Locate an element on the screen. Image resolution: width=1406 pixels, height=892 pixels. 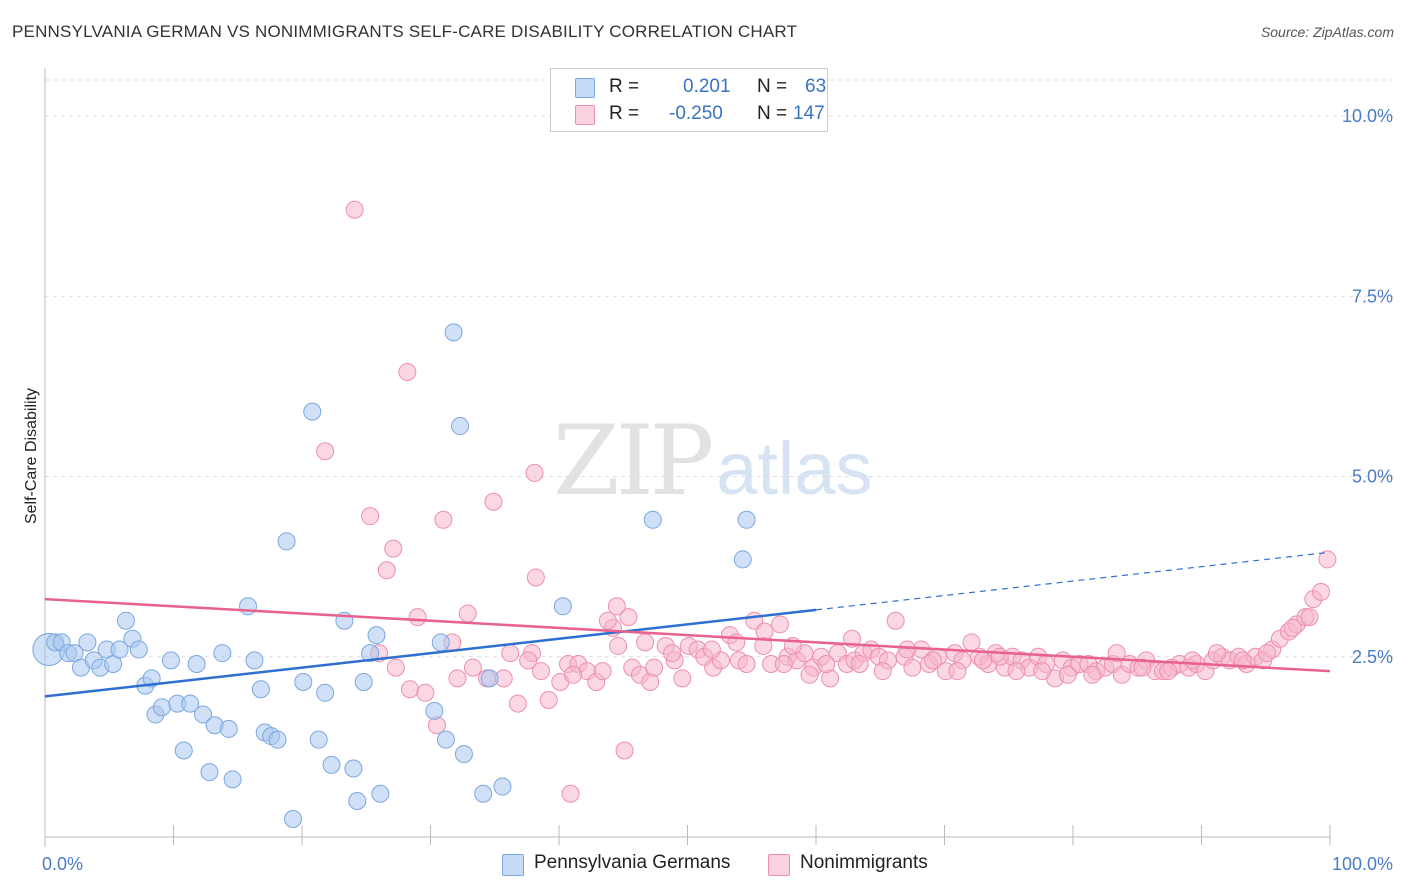
bottom-legend-swatch-pink is located at coordinates (779, 865).